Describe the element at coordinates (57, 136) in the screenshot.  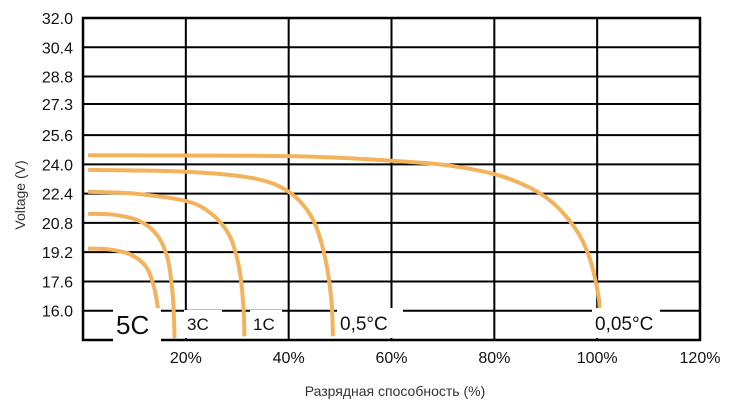
I see `y-tick-label: 25.6` at that location.